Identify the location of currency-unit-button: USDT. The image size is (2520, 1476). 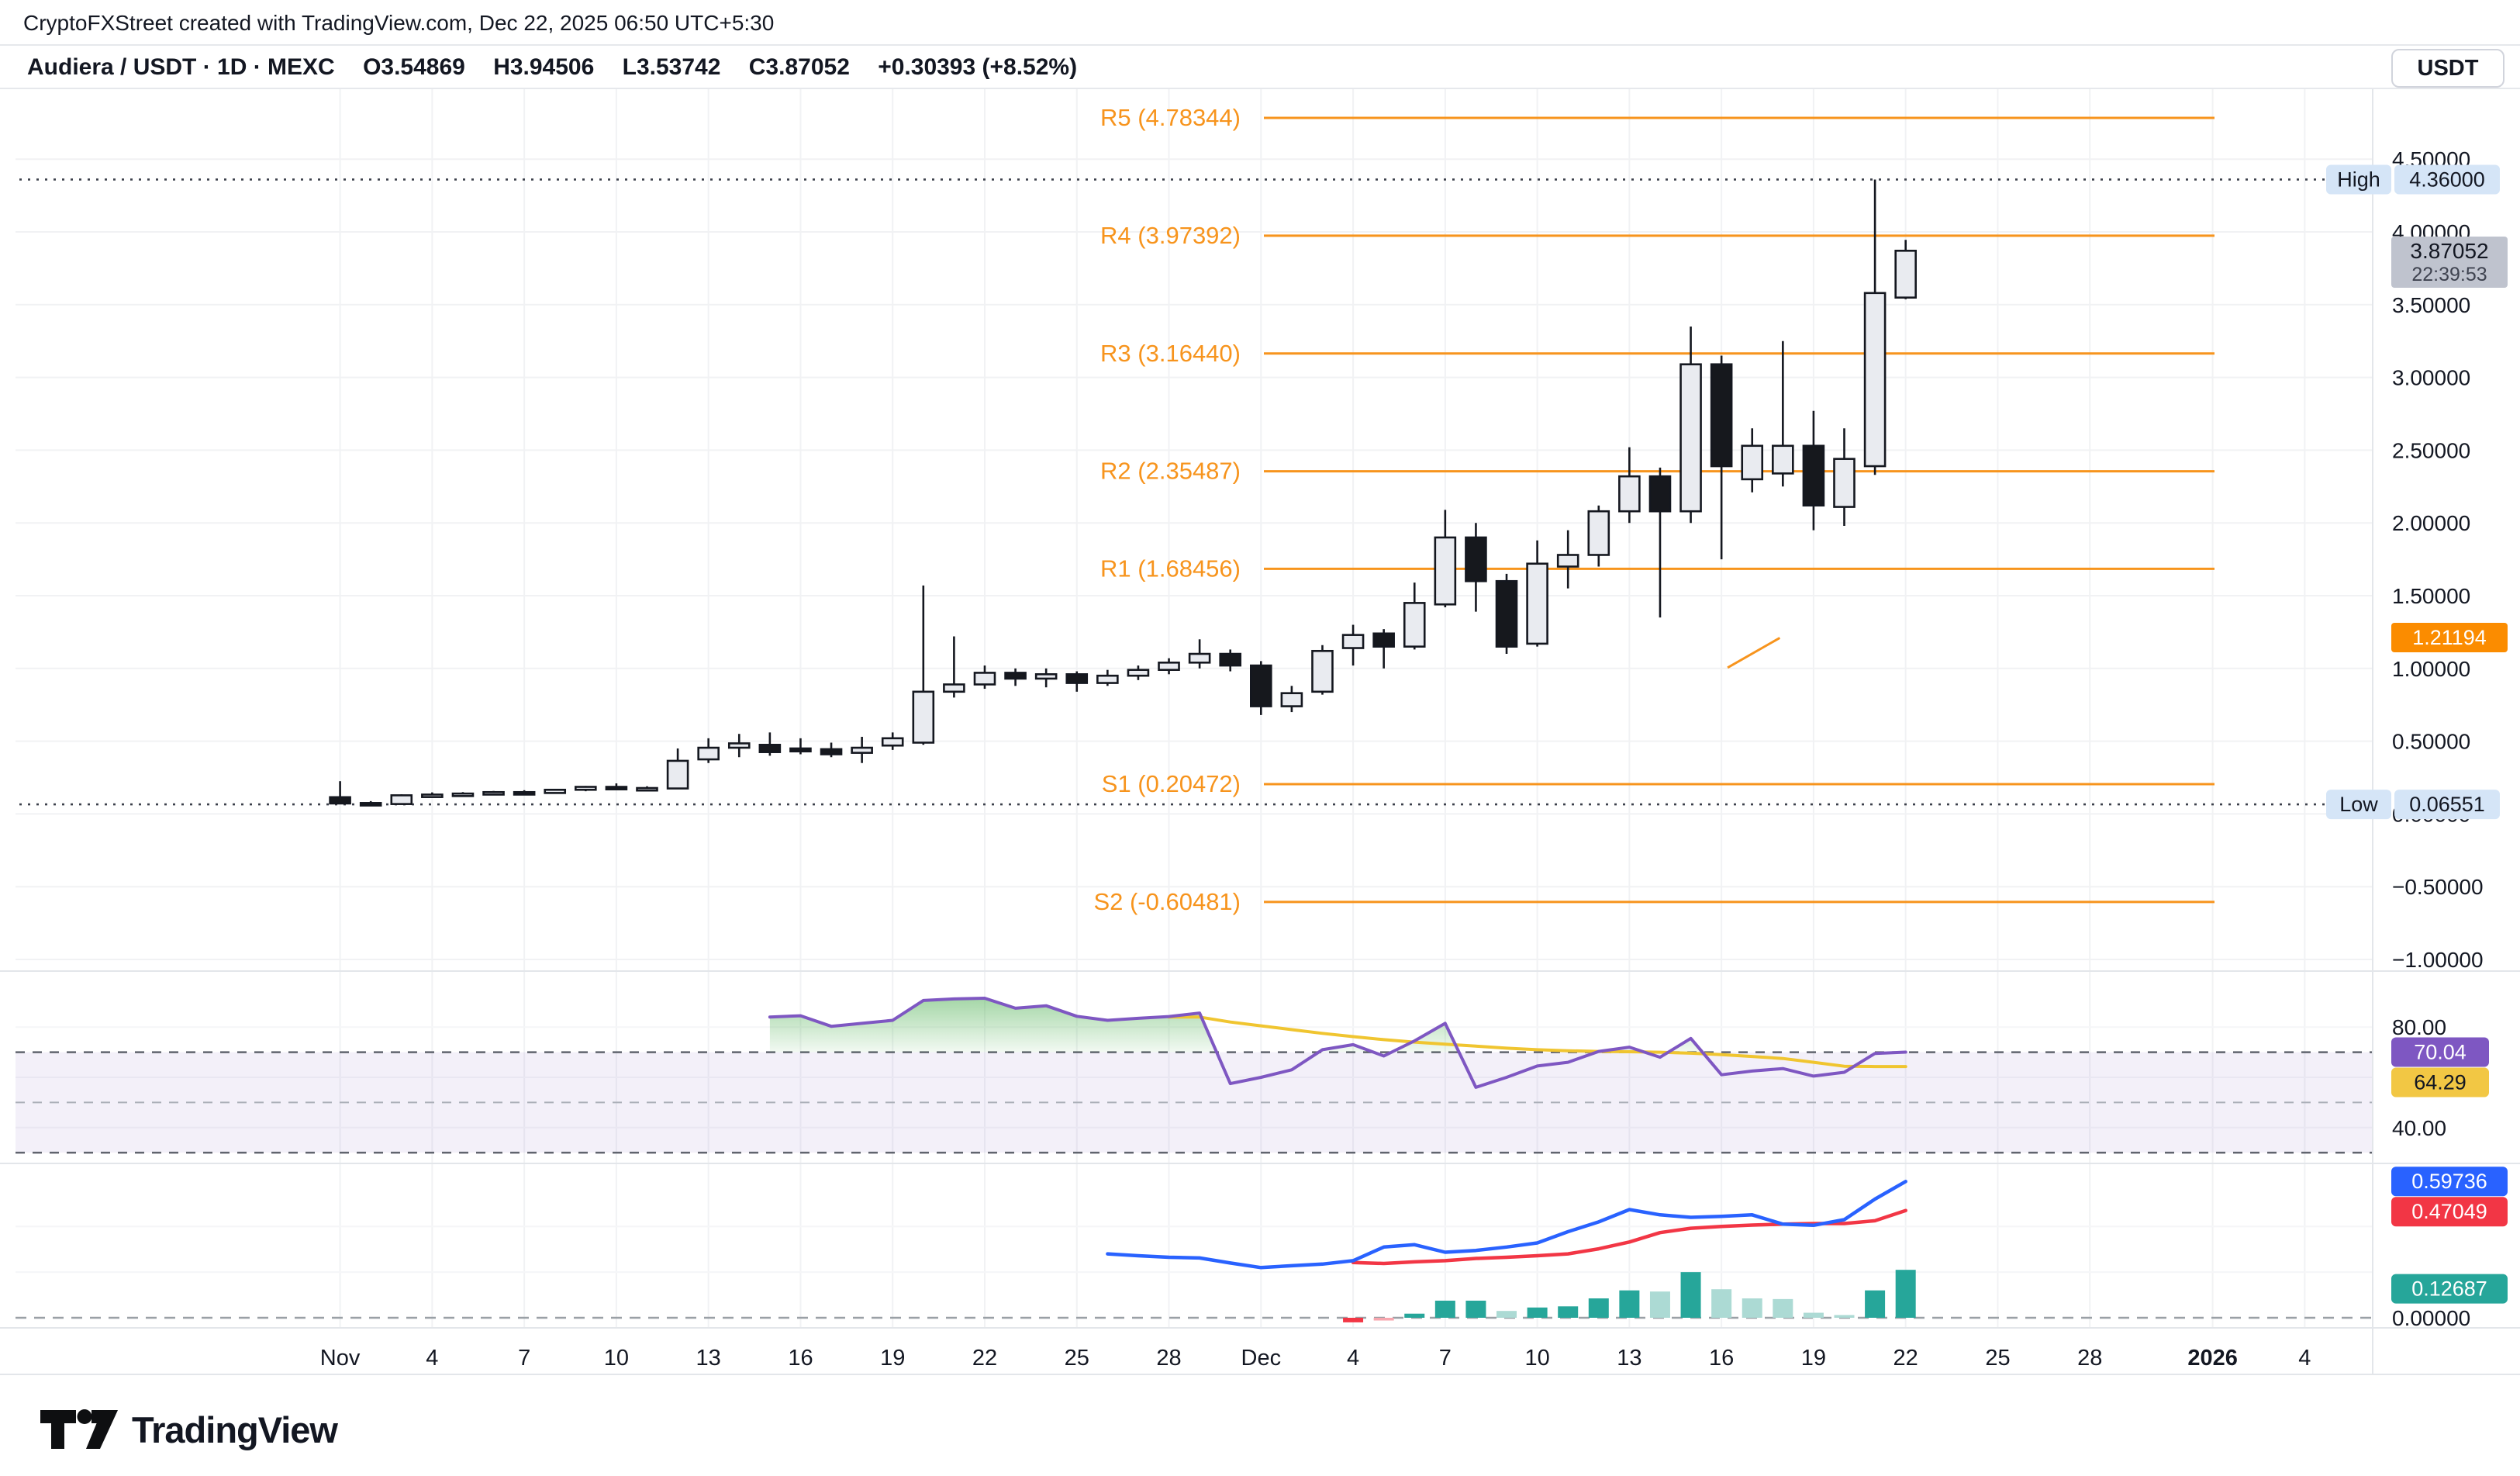
(2447, 68).